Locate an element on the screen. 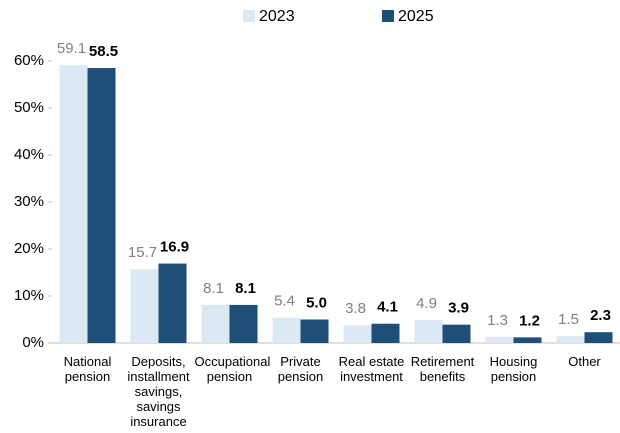 This screenshot has width=620, height=433. y-tick-label: 30% is located at coordinates (29, 201).